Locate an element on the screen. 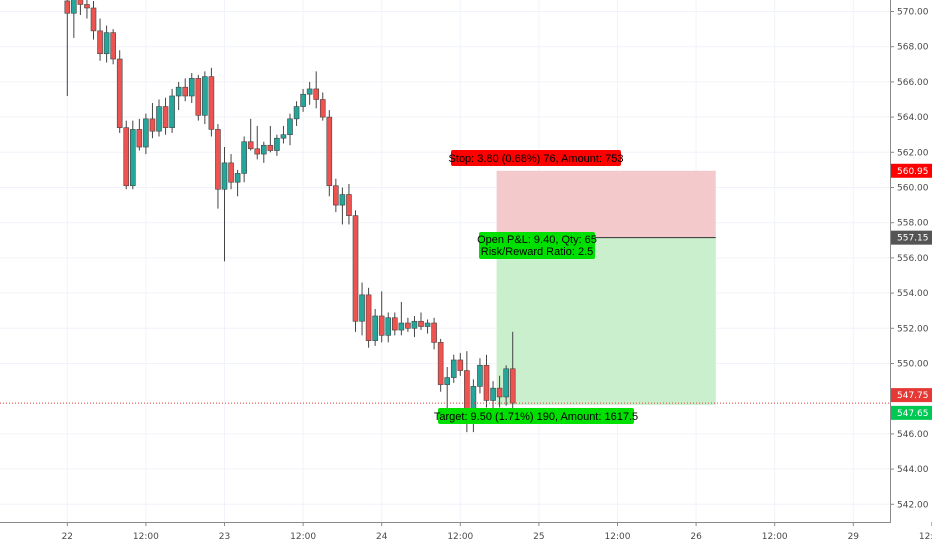  stop-label: Stop: 3.80 (0.68%) 76, Amount: 753 is located at coordinates (536, 158).